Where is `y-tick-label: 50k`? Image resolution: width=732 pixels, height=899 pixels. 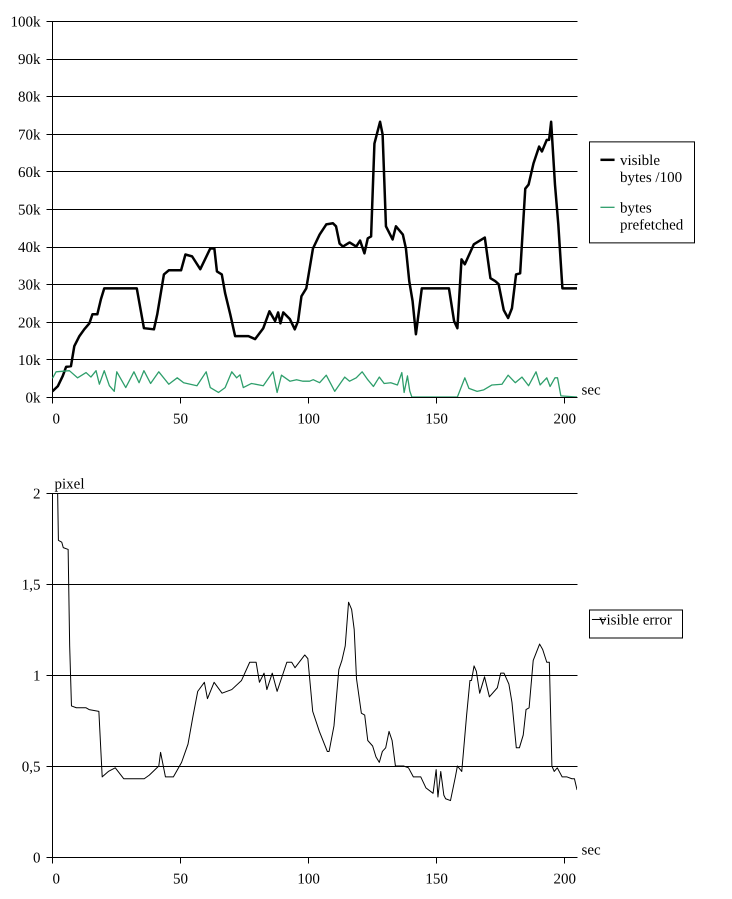 y-tick-label: 50k is located at coordinates (29, 210).